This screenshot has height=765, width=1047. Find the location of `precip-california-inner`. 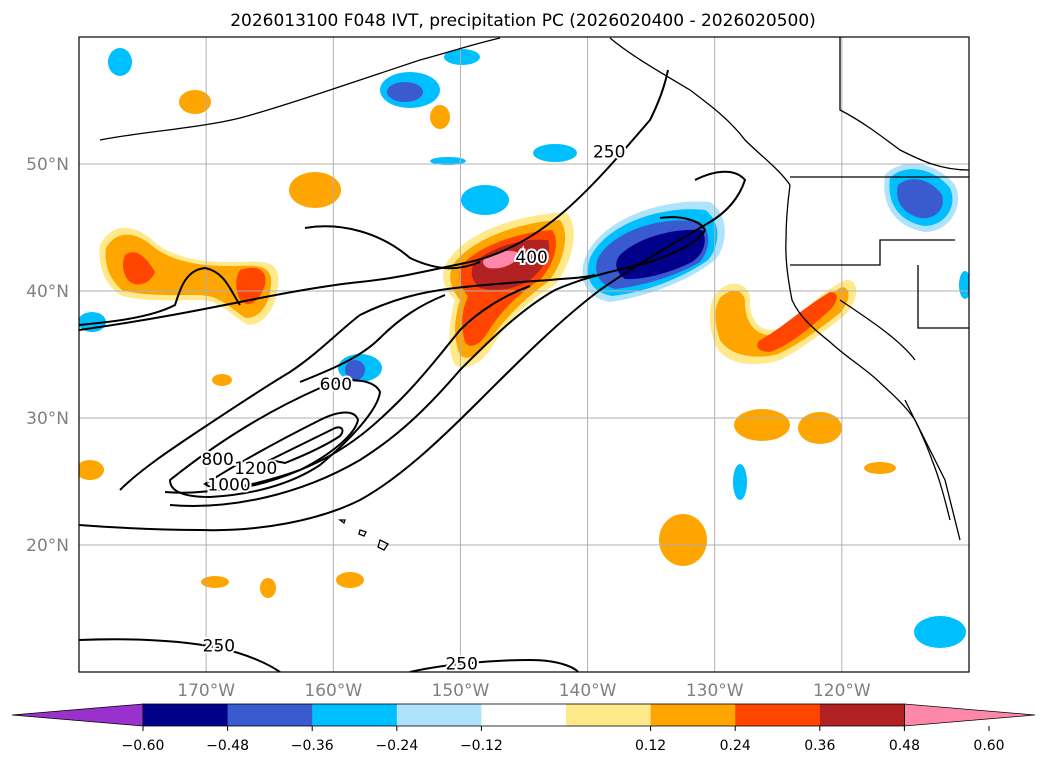

precip-california-inner is located at coordinates (782, 322).